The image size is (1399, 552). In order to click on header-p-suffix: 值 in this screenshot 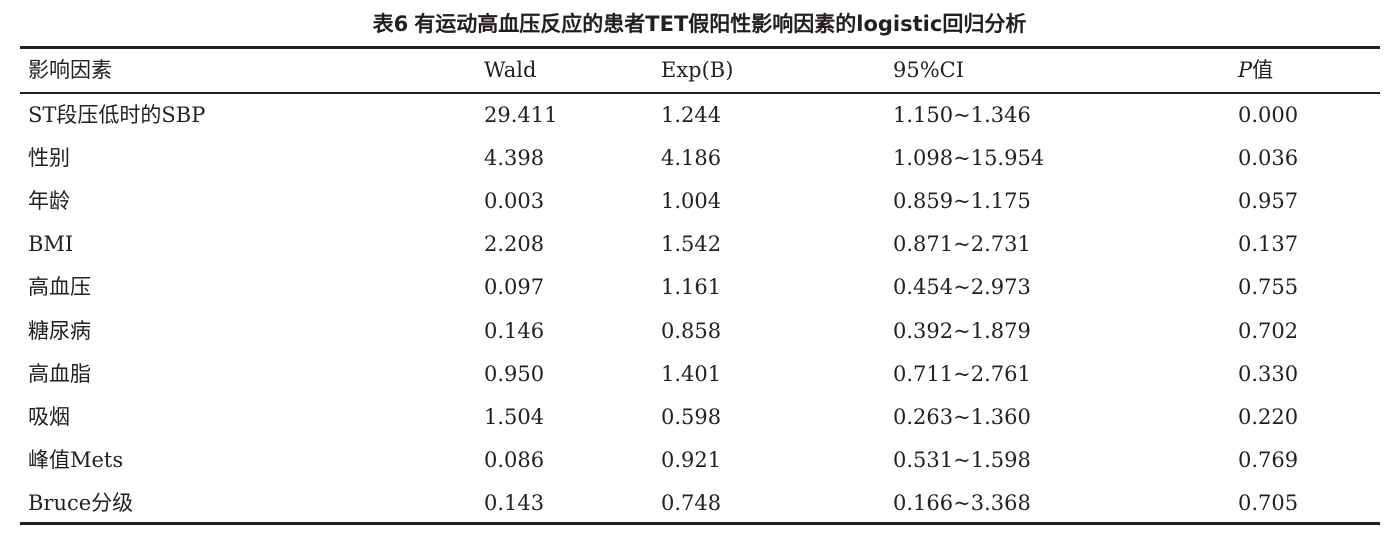, I will do `click(1263, 70)`.